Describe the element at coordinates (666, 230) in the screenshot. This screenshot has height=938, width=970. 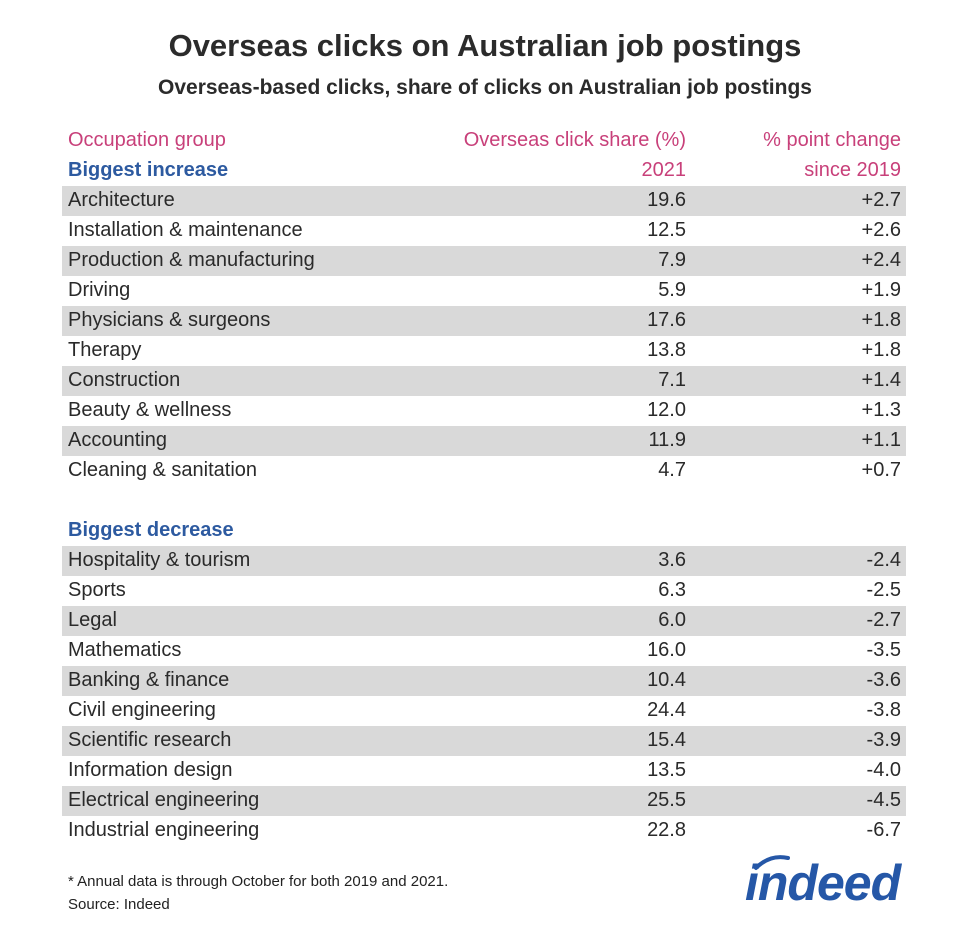
I see `click-share: 12.5` at that location.